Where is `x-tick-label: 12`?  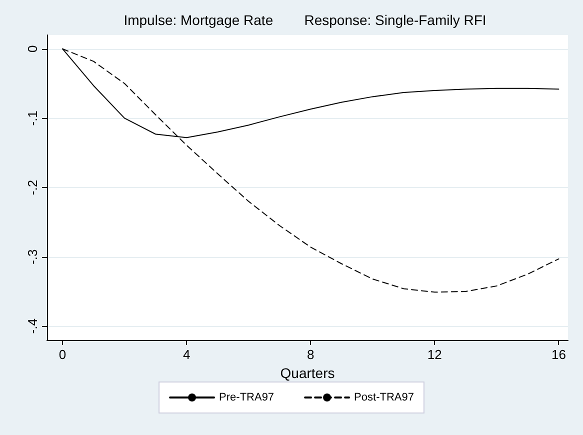 x-tick-label: 12 is located at coordinates (434, 354).